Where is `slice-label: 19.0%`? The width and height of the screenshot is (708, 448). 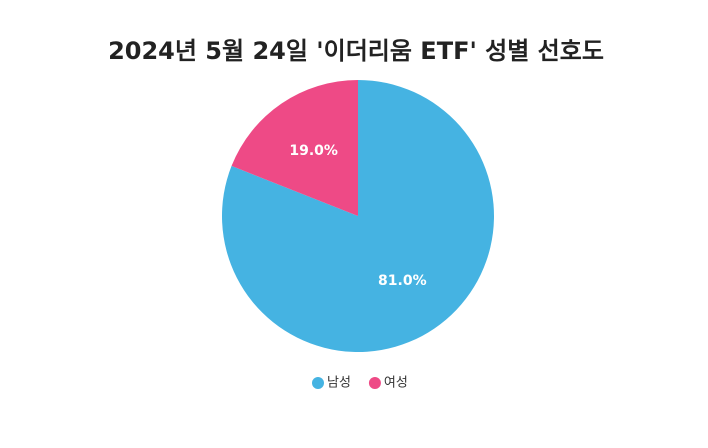 slice-label: 19.0% is located at coordinates (313, 151).